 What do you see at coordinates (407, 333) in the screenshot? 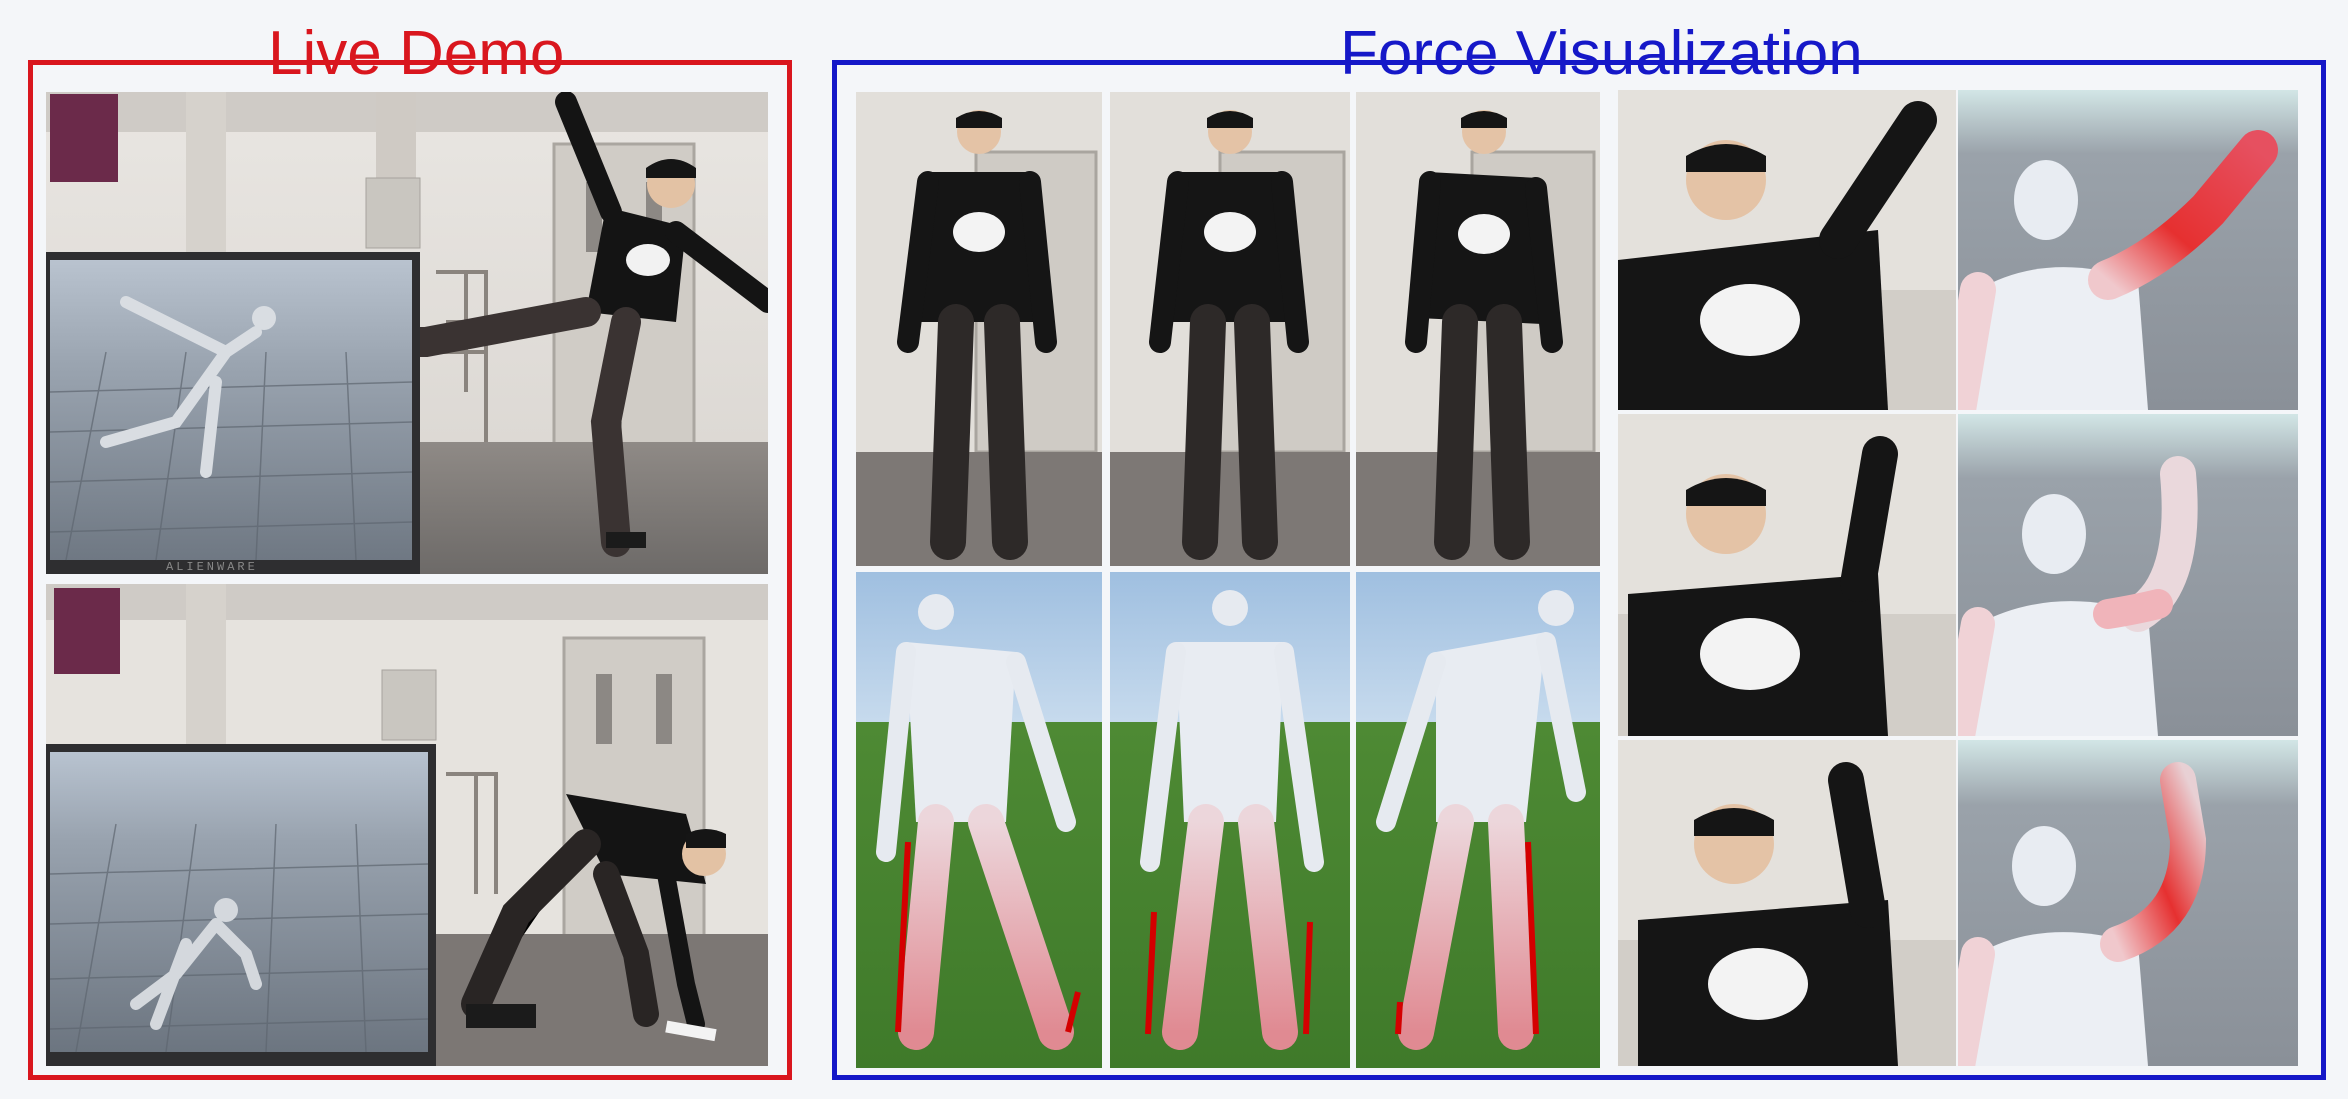
I see `live-demo-photo-balance: ALIENWARE` at bounding box center [407, 333].